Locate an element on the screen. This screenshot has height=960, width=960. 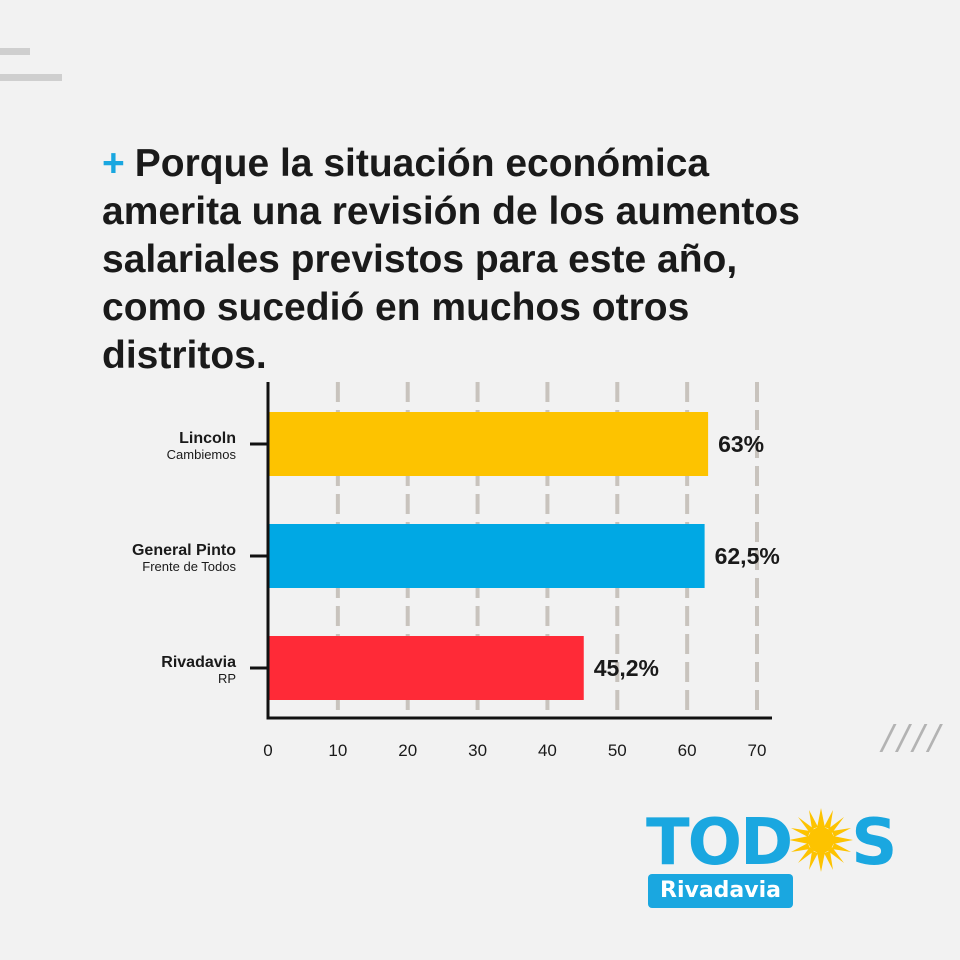
x-tick-label: 60 is located at coordinates (687, 750).